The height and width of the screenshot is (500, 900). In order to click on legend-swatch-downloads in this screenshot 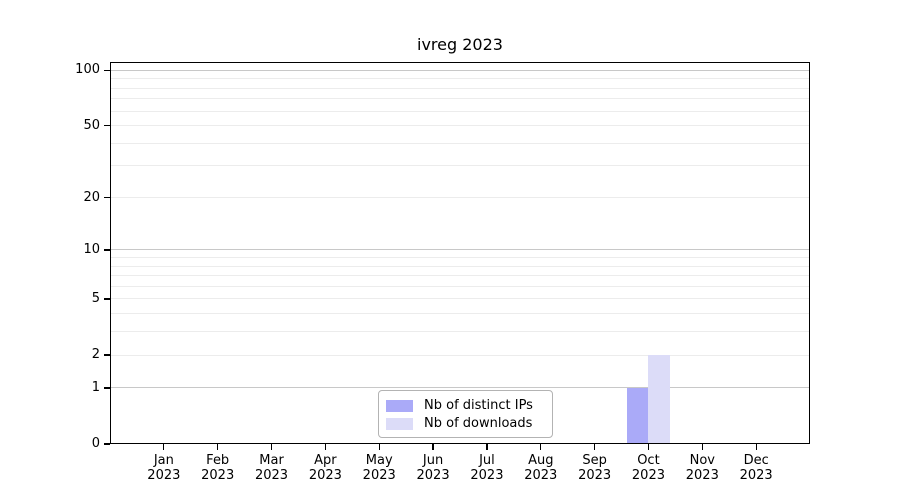, I will do `click(399, 424)`.